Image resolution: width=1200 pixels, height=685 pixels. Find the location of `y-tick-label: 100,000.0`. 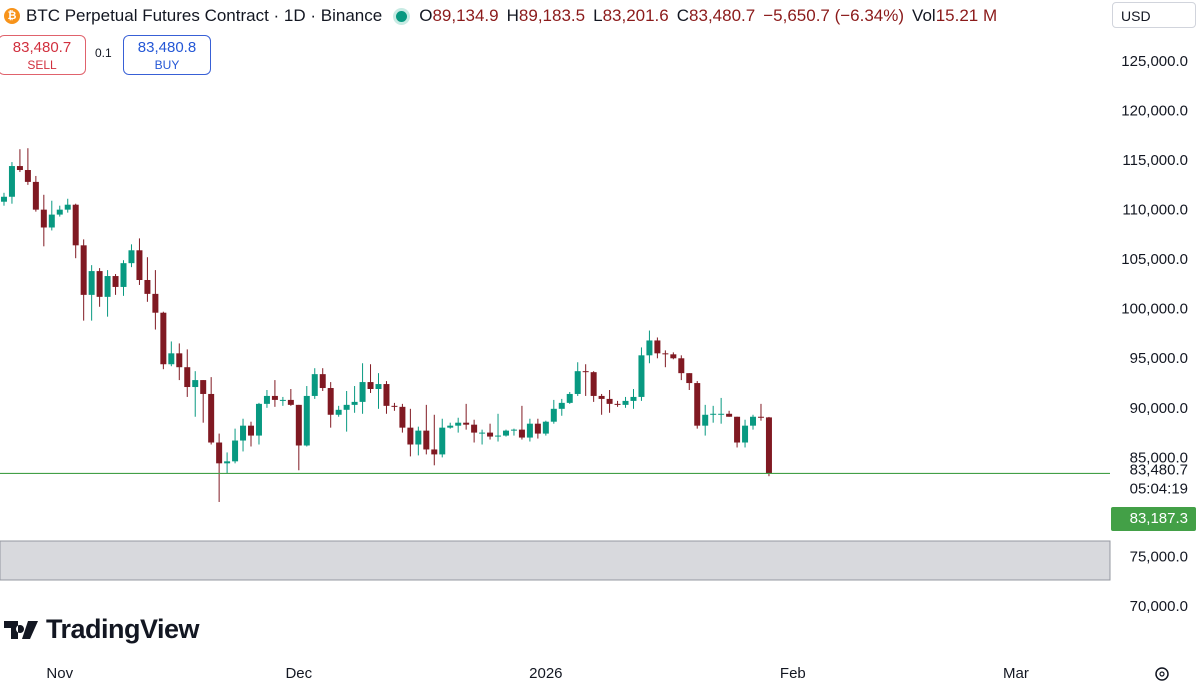

y-tick-label: 100,000.0 is located at coordinates (1154, 309).